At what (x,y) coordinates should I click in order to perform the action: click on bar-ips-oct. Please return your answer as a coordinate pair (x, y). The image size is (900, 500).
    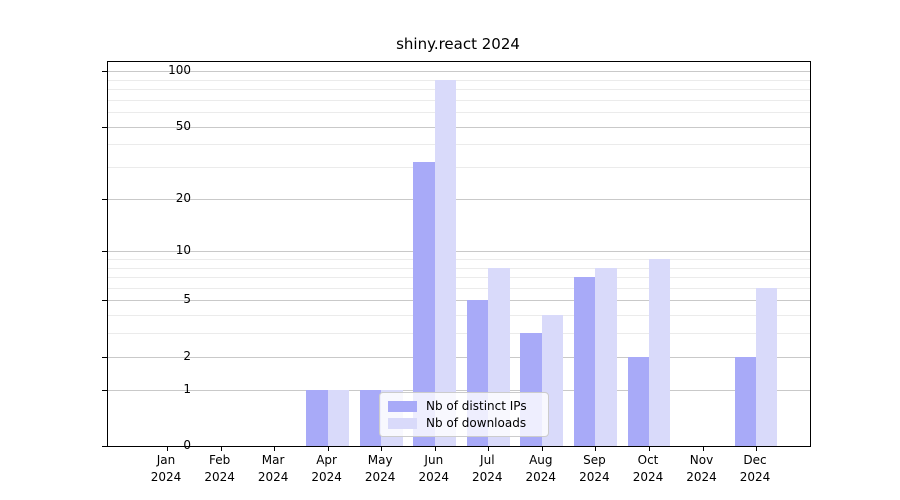
    Looking at the image, I should click on (638, 401).